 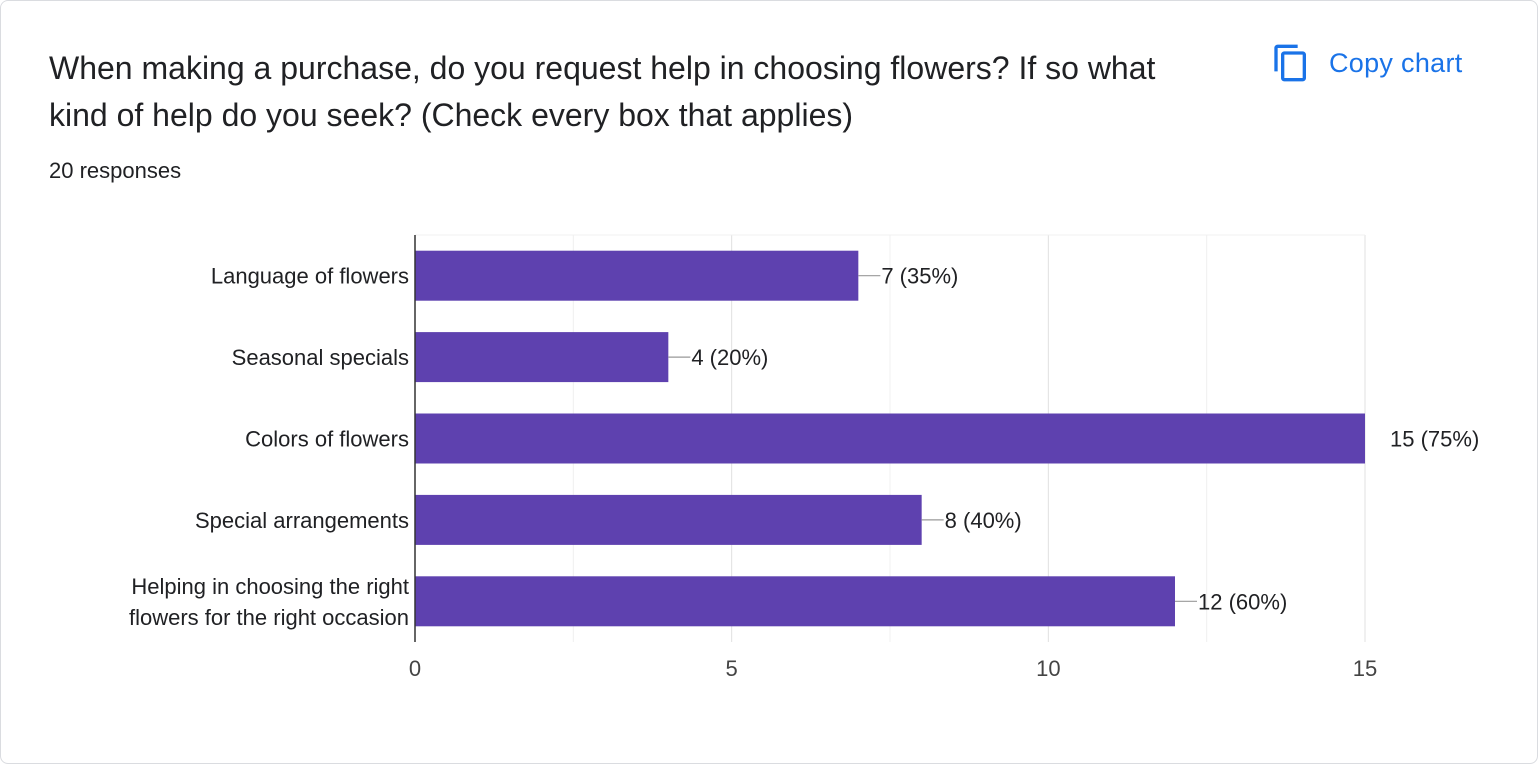 I want to click on x-tick-label: 0, so click(x=415, y=668).